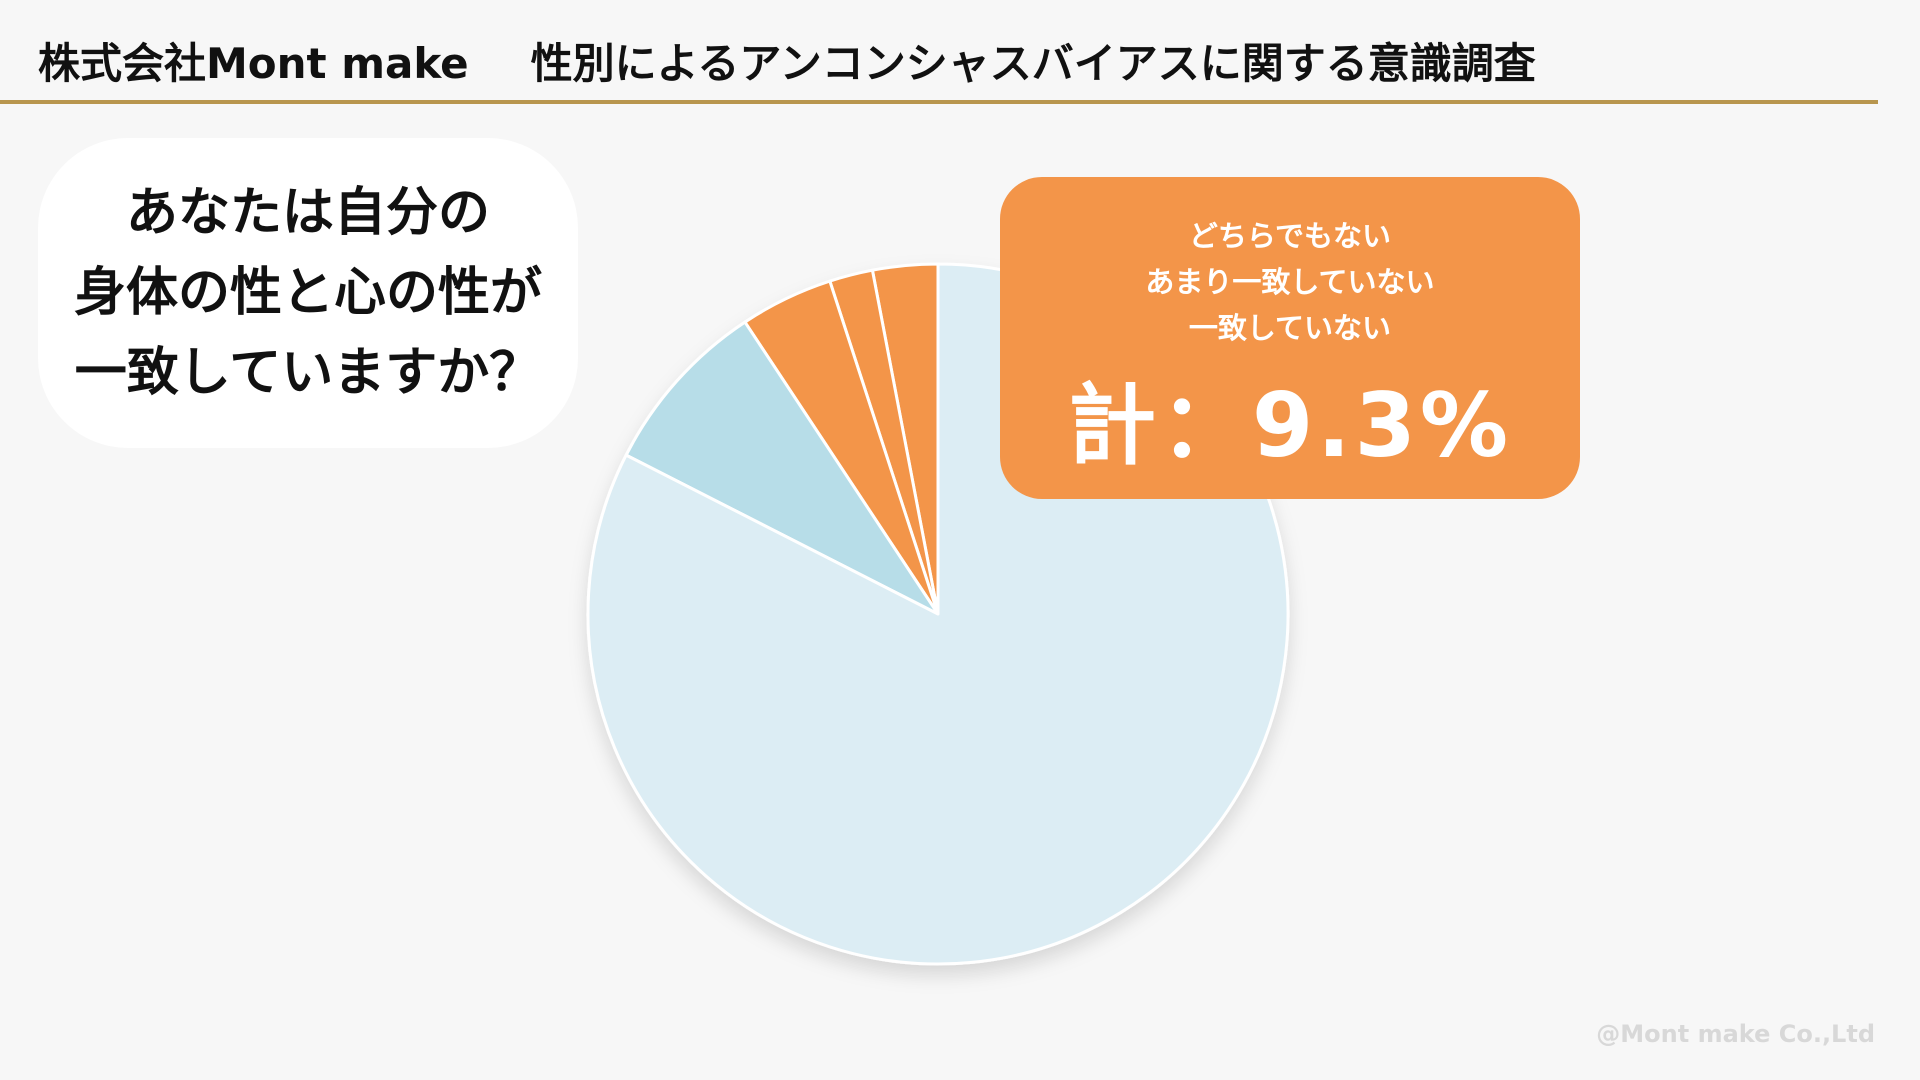 The height and width of the screenshot is (1080, 1920). I want to click on question-bubble: あなたは自分の 身体の性と心の性が 一致していますか？, so click(308, 293).